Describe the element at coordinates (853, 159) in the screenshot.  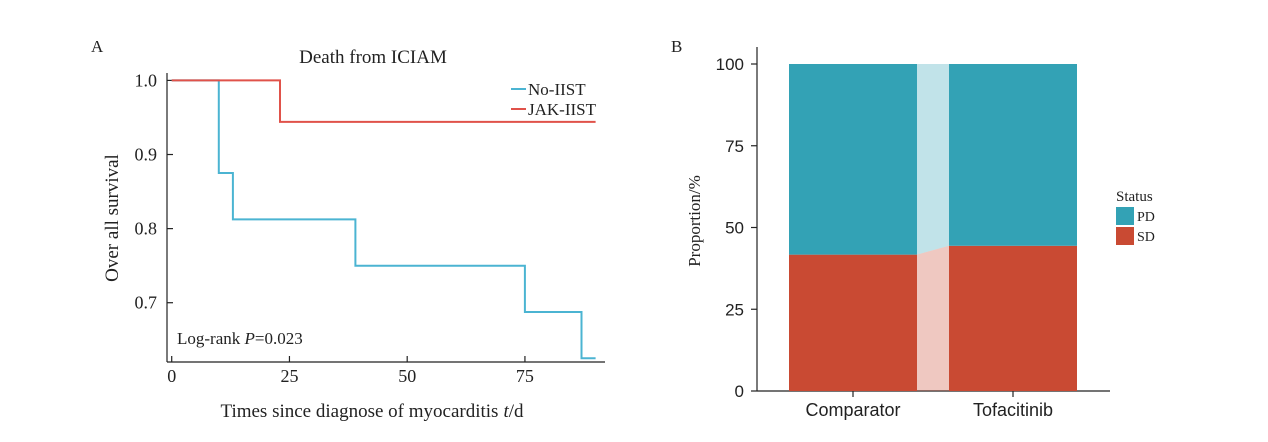
I see `bar-pd-comparator` at that location.